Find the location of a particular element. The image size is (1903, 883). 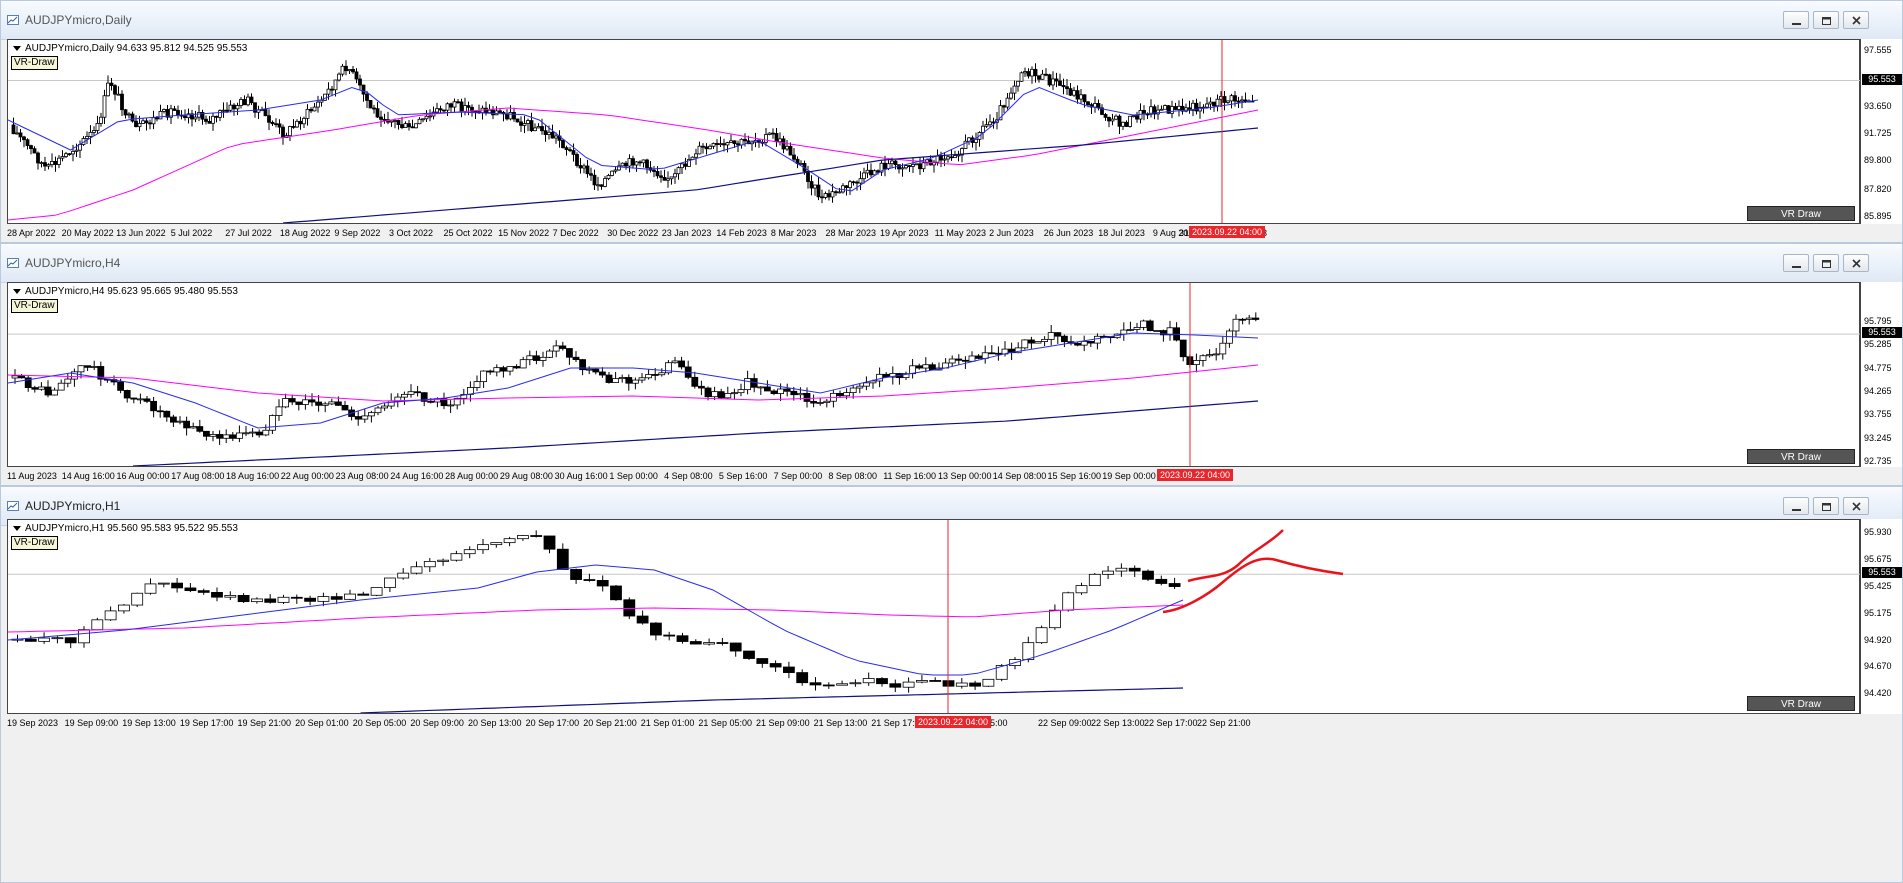

window-titlebar: AUDJPYmicro,Daily is located at coordinates (951, 20).